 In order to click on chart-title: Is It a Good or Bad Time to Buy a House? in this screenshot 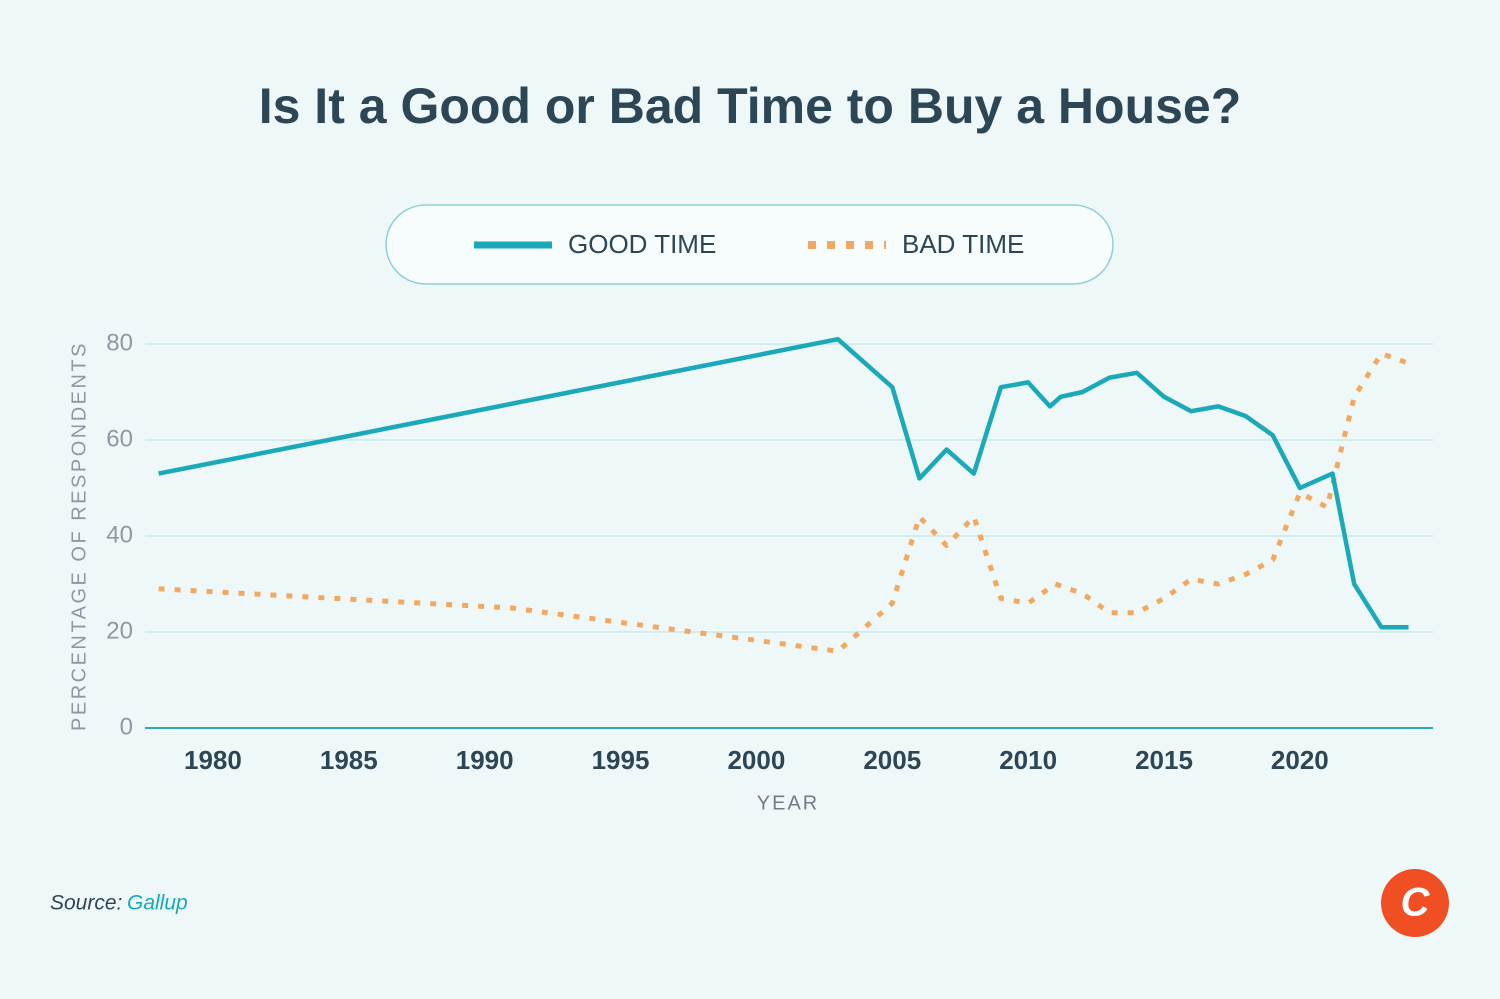, I will do `click(750, 106)`.